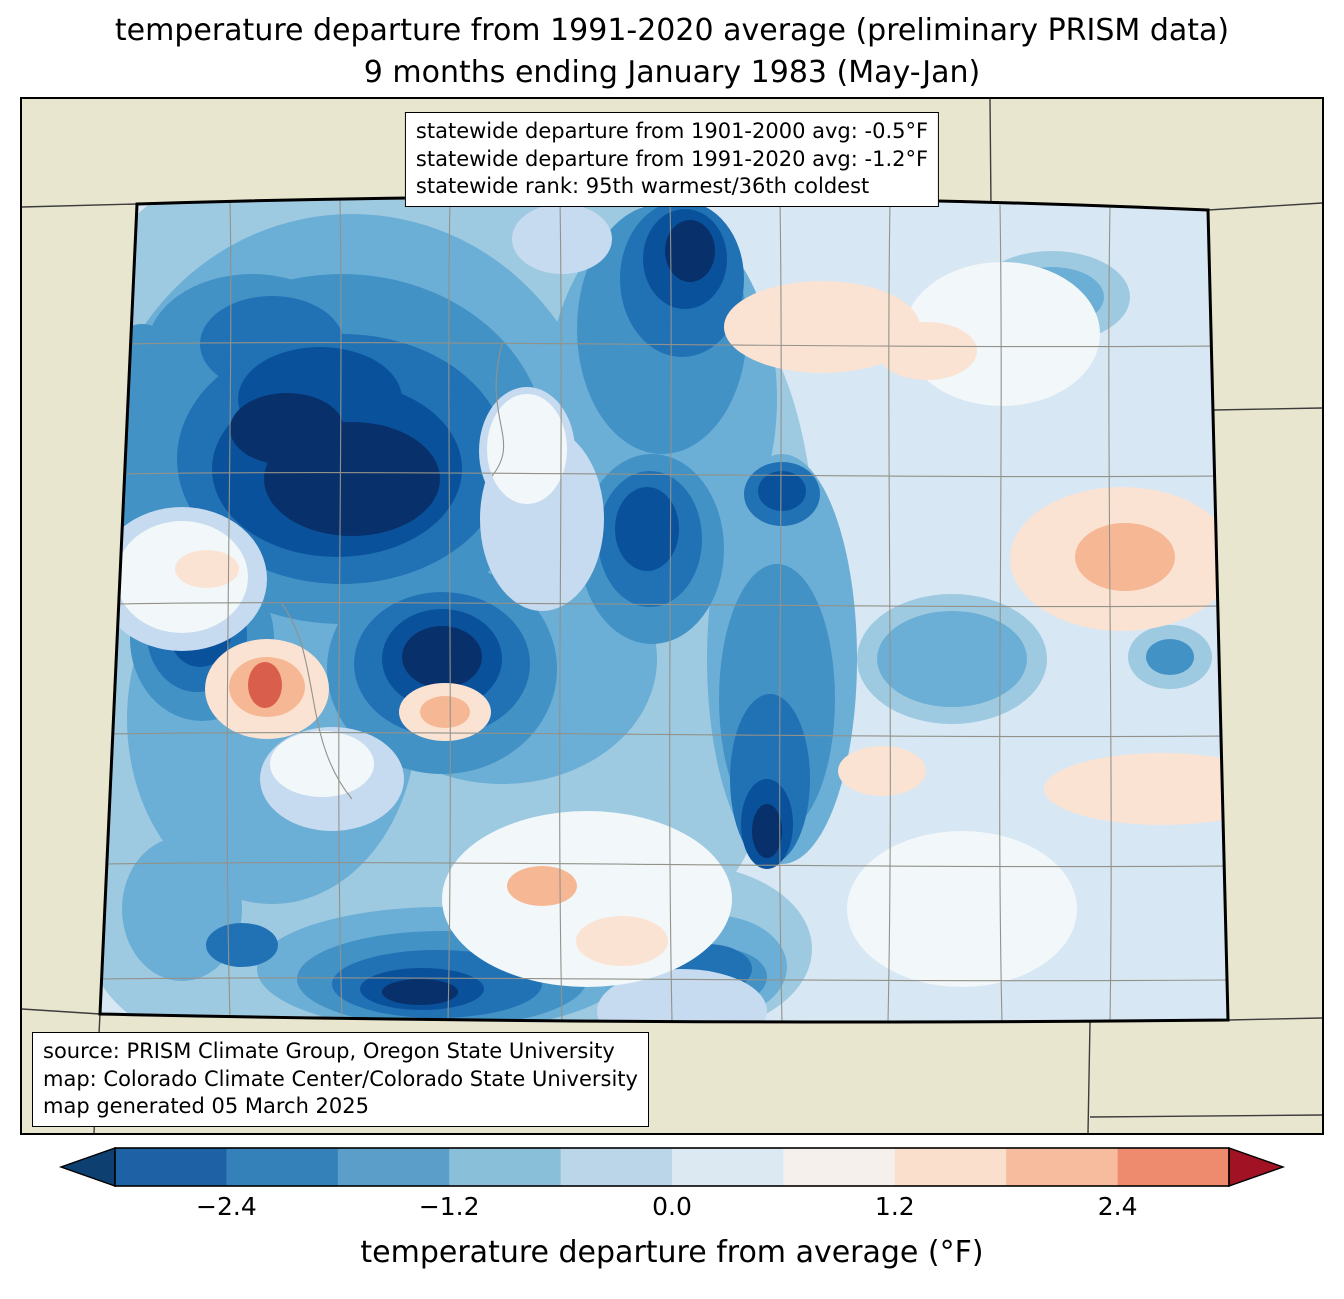 The height and width of the screenshot is (1299, 1344). I want to click on title-line-2: 9 months ending January 1983 (May-Jan), so click(672, 72).